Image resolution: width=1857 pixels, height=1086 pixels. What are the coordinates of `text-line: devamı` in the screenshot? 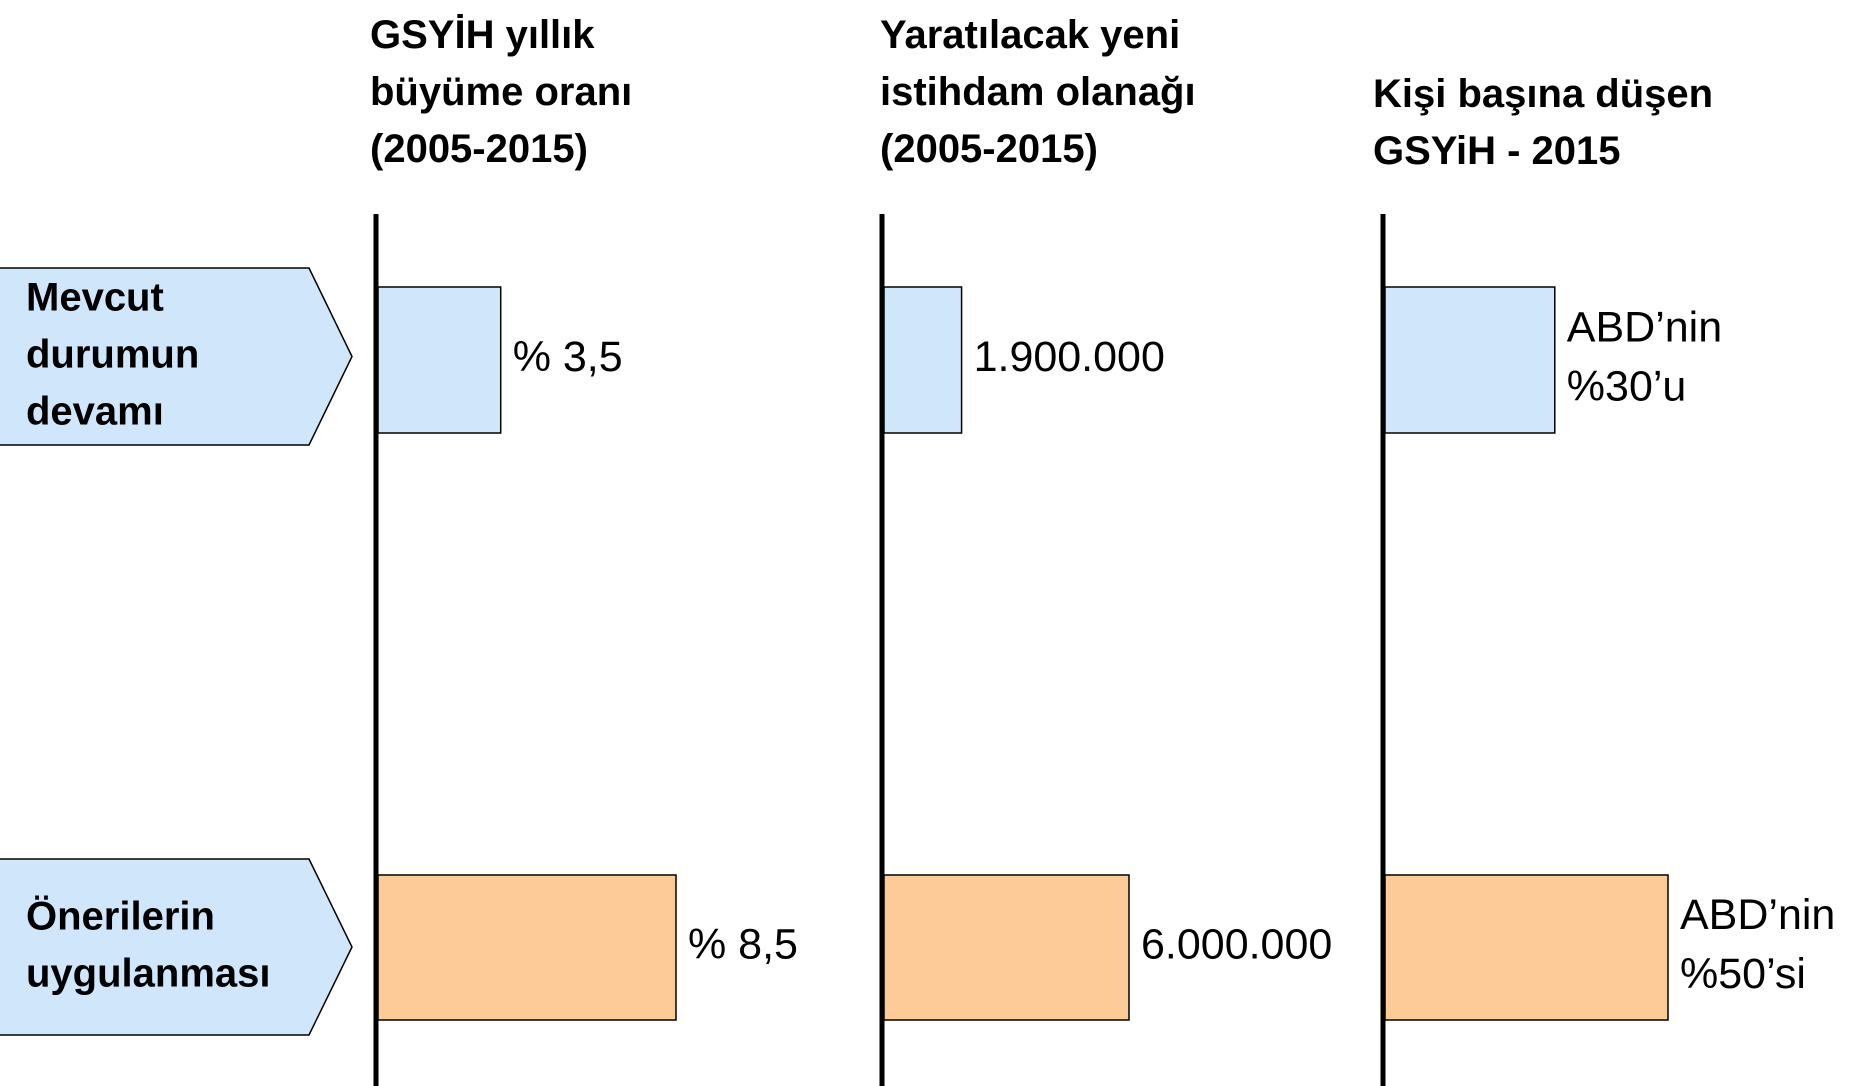 It's located at (95, 411).